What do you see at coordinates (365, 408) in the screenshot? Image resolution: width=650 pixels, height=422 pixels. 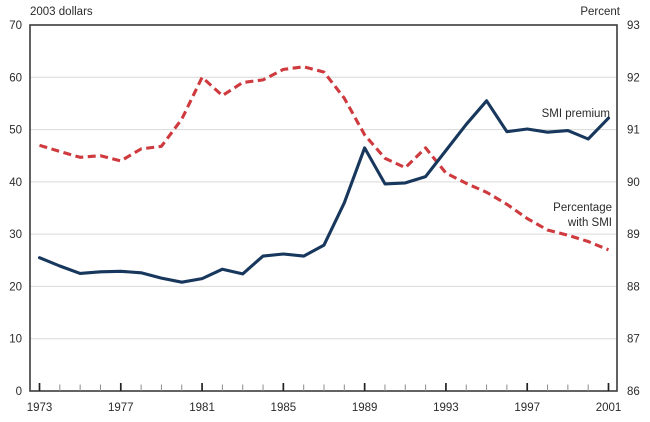 I see `x-tick-label: 1989` at bounding box center [365, 408].